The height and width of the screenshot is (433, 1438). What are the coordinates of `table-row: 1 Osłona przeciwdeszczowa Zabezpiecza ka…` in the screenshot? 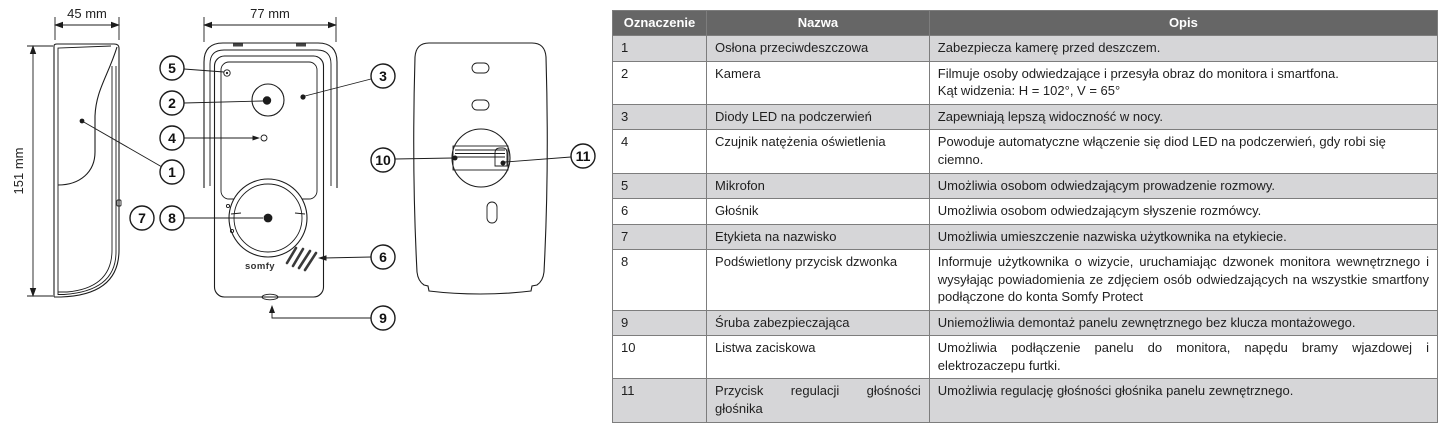 It's located at (1024, 48).